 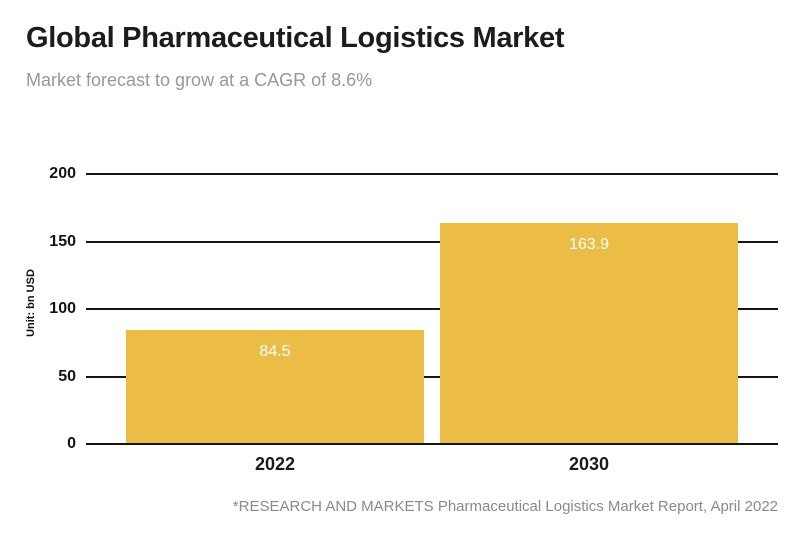 I want to click on y-tick-label: 100, so click(x=62, y=308).